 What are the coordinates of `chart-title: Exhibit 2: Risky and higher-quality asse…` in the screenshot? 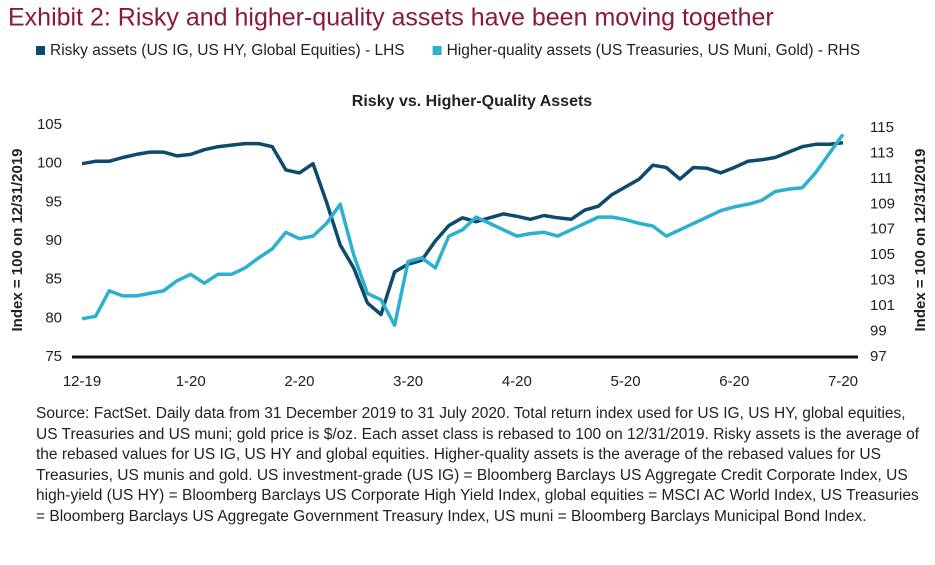 It's located at (391, 18).